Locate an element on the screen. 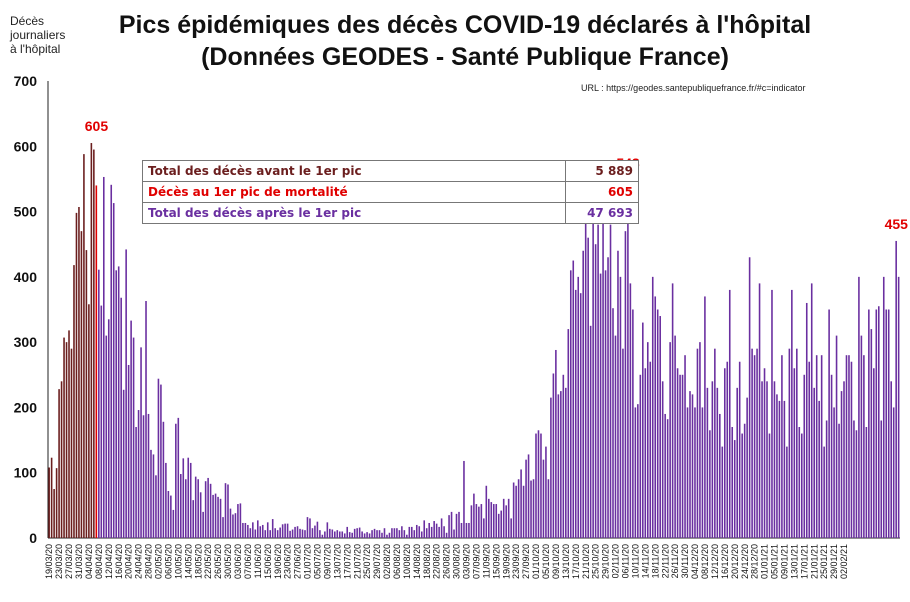  x-tick-label: 05/01/21 is located at coordinates (775, 561).